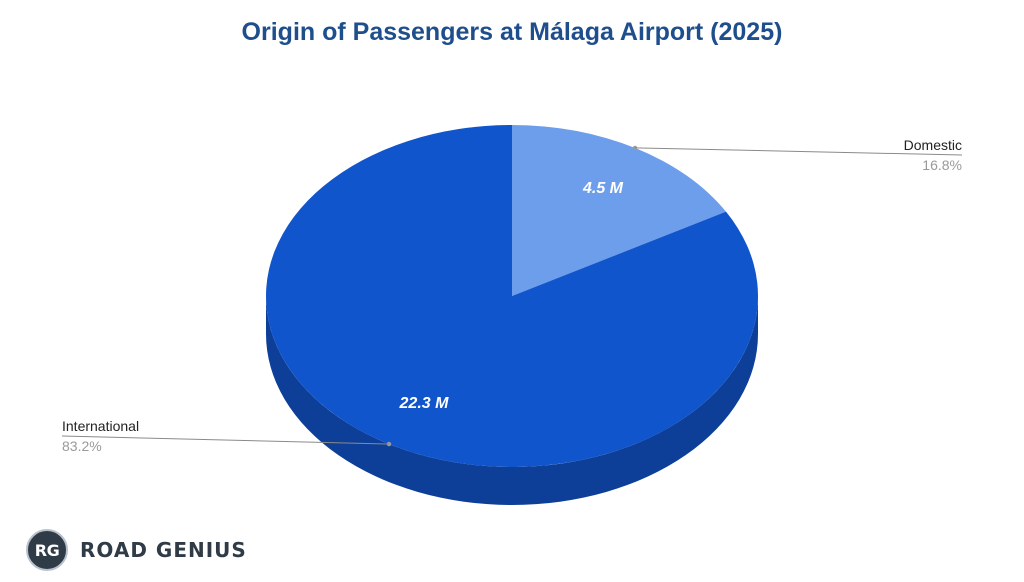 The height and width of the screenshot is (582, 1024). Describe the element at coordinates (225, 440) in the screenshot. I see `leader-line-international` at that location.